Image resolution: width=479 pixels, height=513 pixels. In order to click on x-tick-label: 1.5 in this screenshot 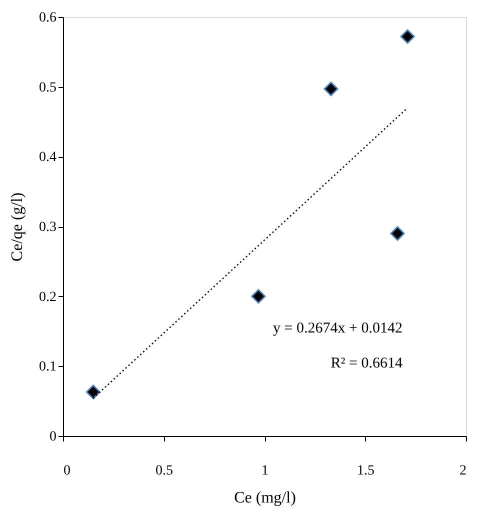, I will do `click(365, 471)`.